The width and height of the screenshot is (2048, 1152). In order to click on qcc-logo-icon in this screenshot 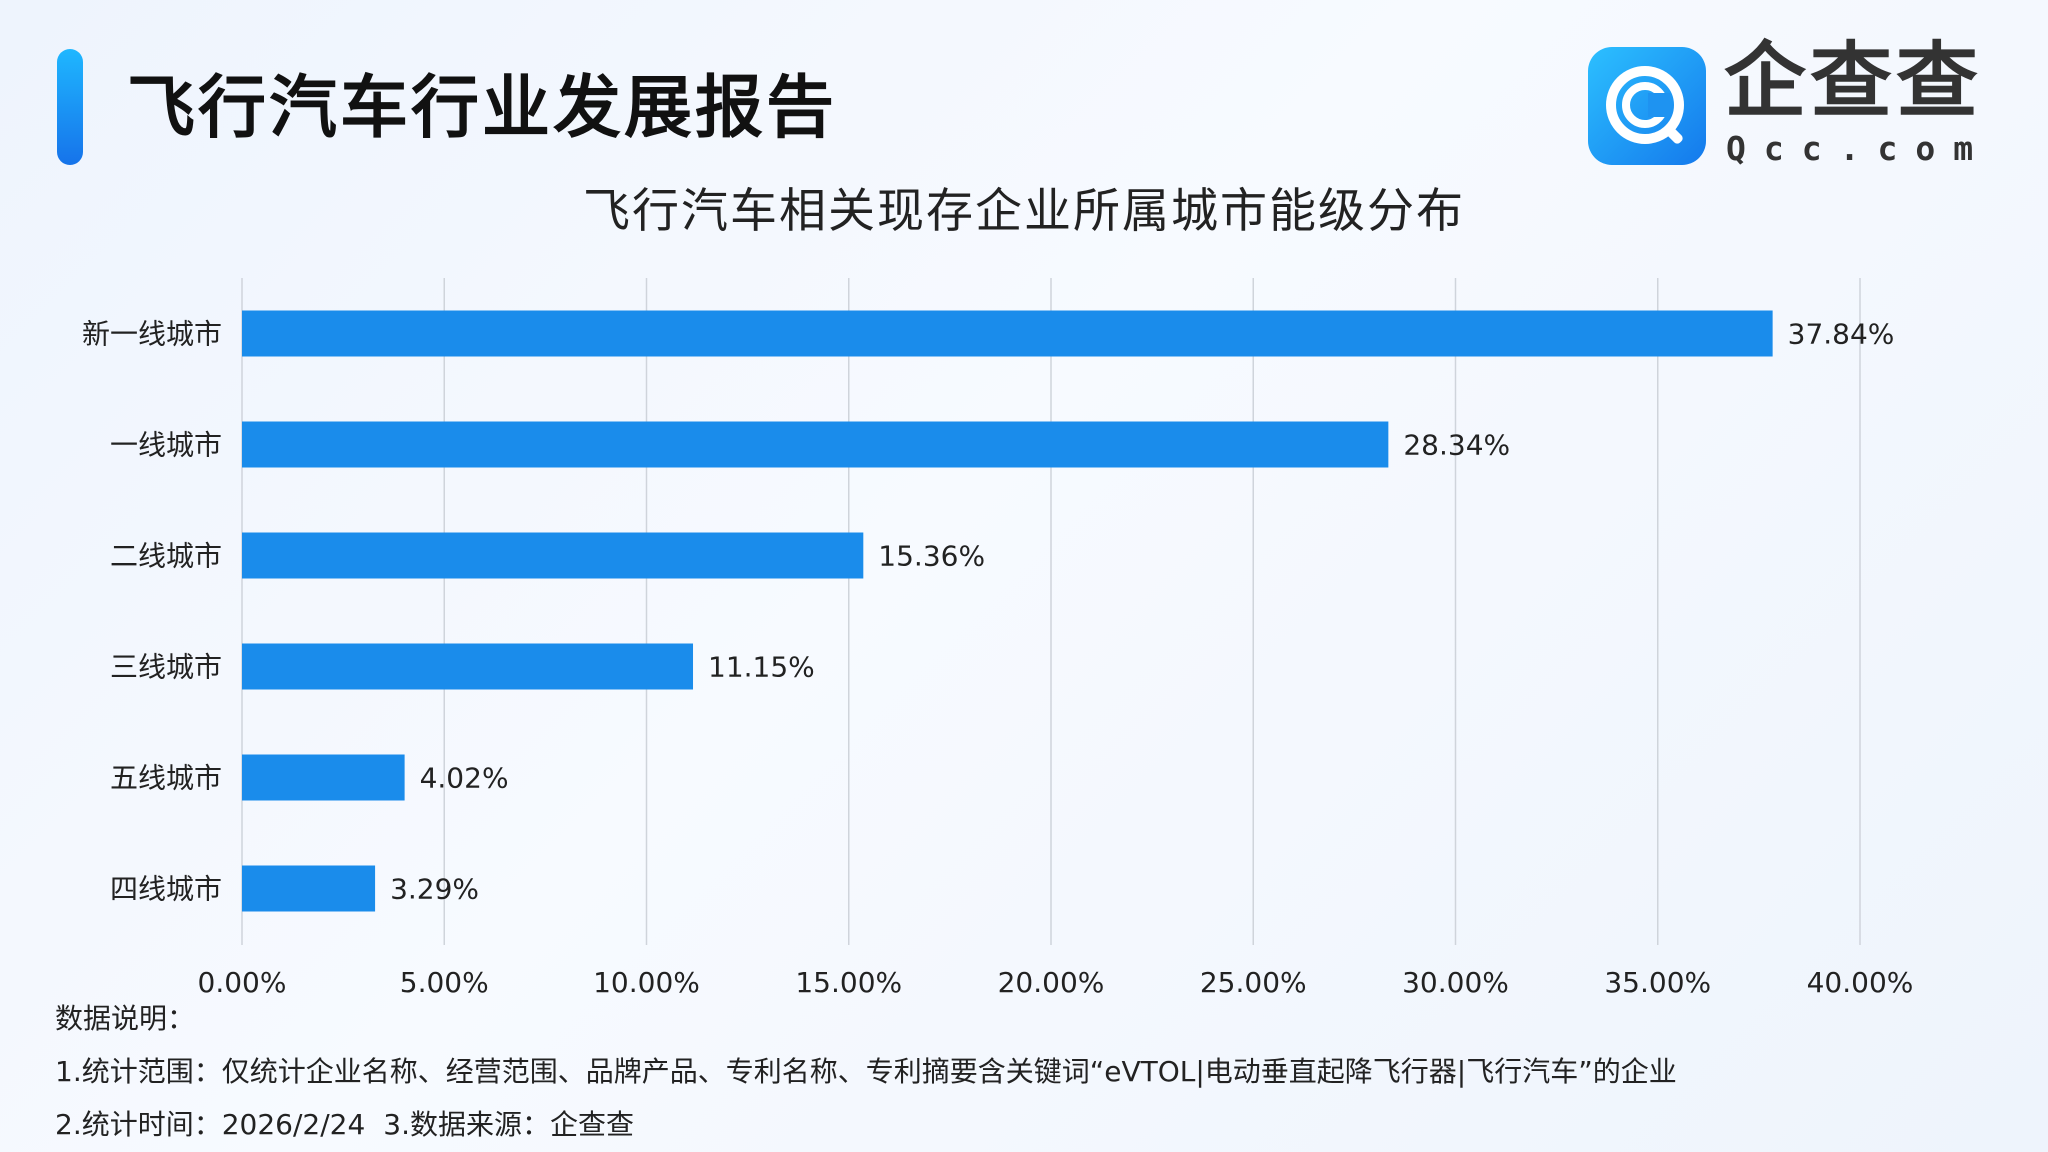, I will do `click(1647, 106)`.